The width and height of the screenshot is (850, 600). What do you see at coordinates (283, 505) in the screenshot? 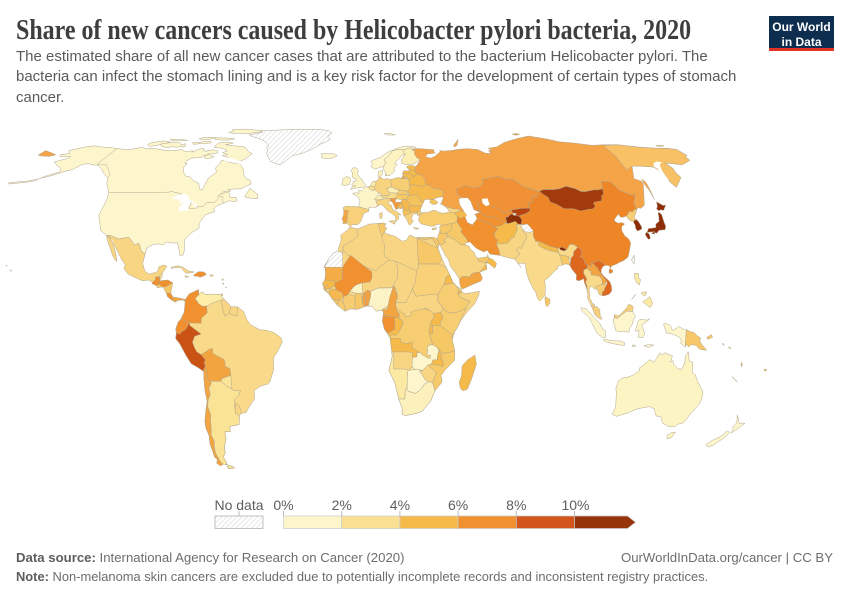
I see `svg-text: 0%` at bounding box center [283, 505].